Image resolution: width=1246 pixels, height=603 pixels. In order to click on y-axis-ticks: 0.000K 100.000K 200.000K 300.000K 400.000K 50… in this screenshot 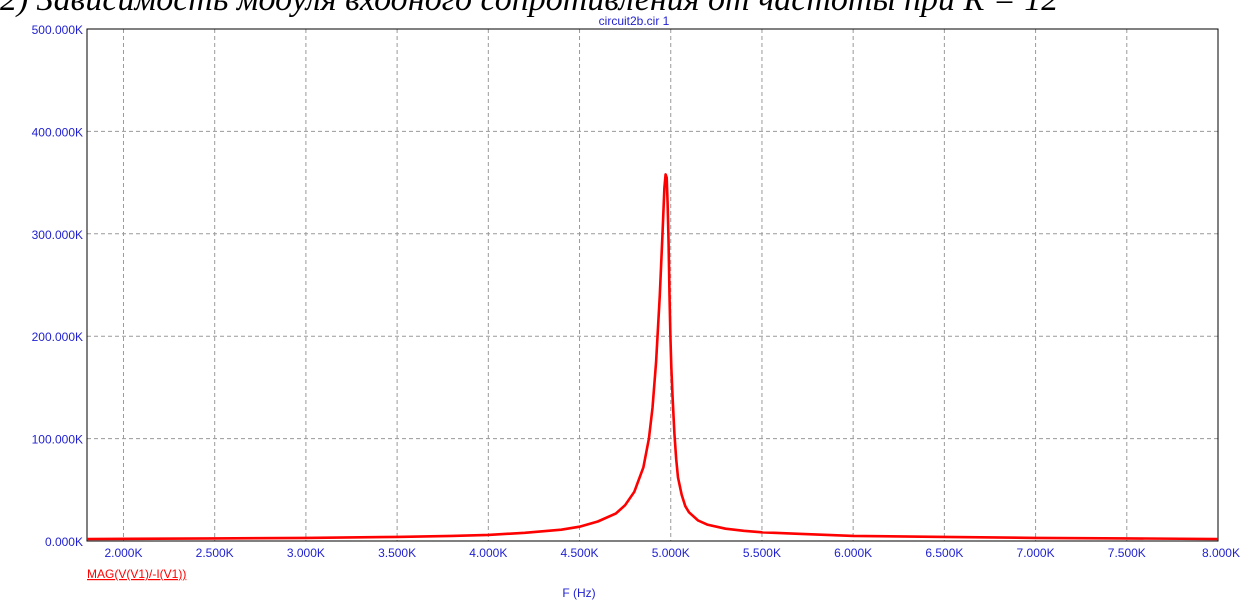, I will do `click(57, 286)`.